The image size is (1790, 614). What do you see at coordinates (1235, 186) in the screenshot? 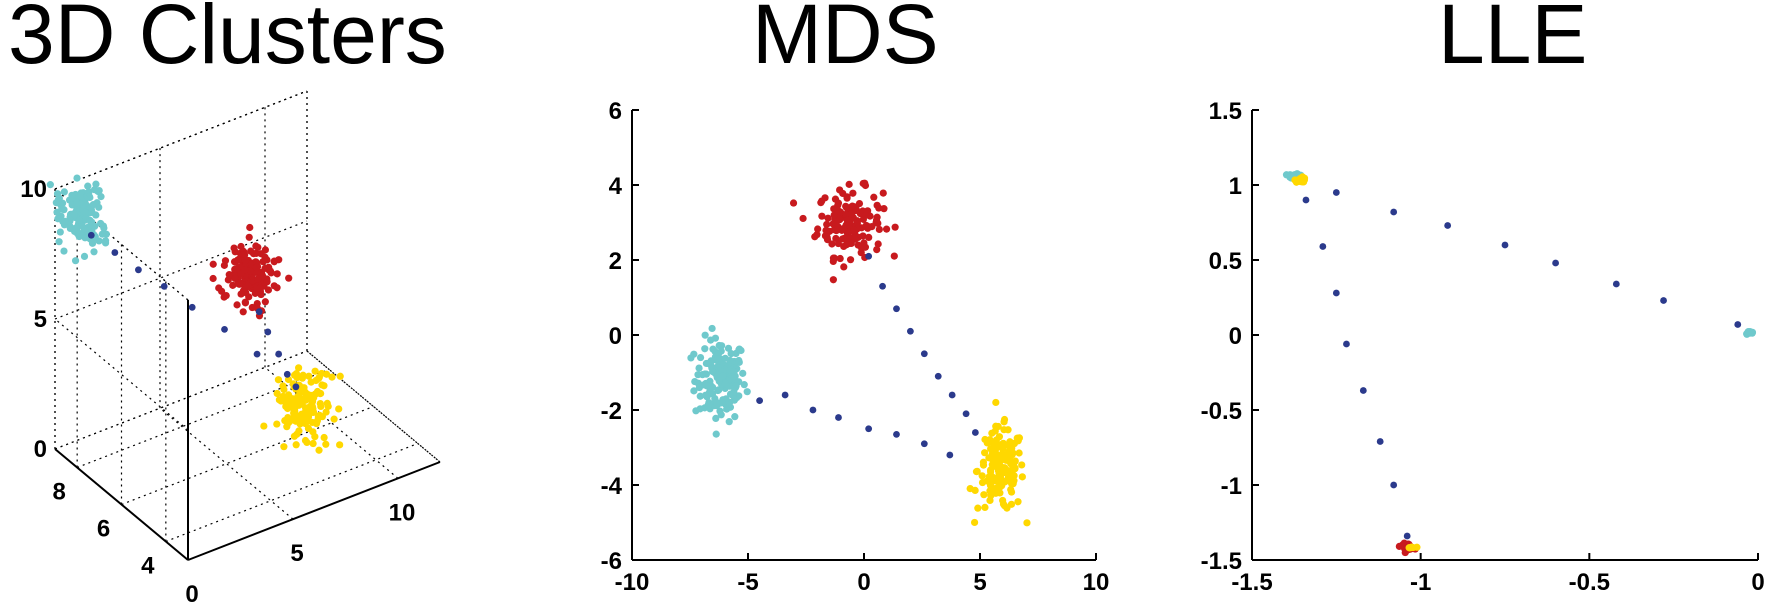
I see `lle-y-tick-label: 1` at bounding box center [1235, 186].